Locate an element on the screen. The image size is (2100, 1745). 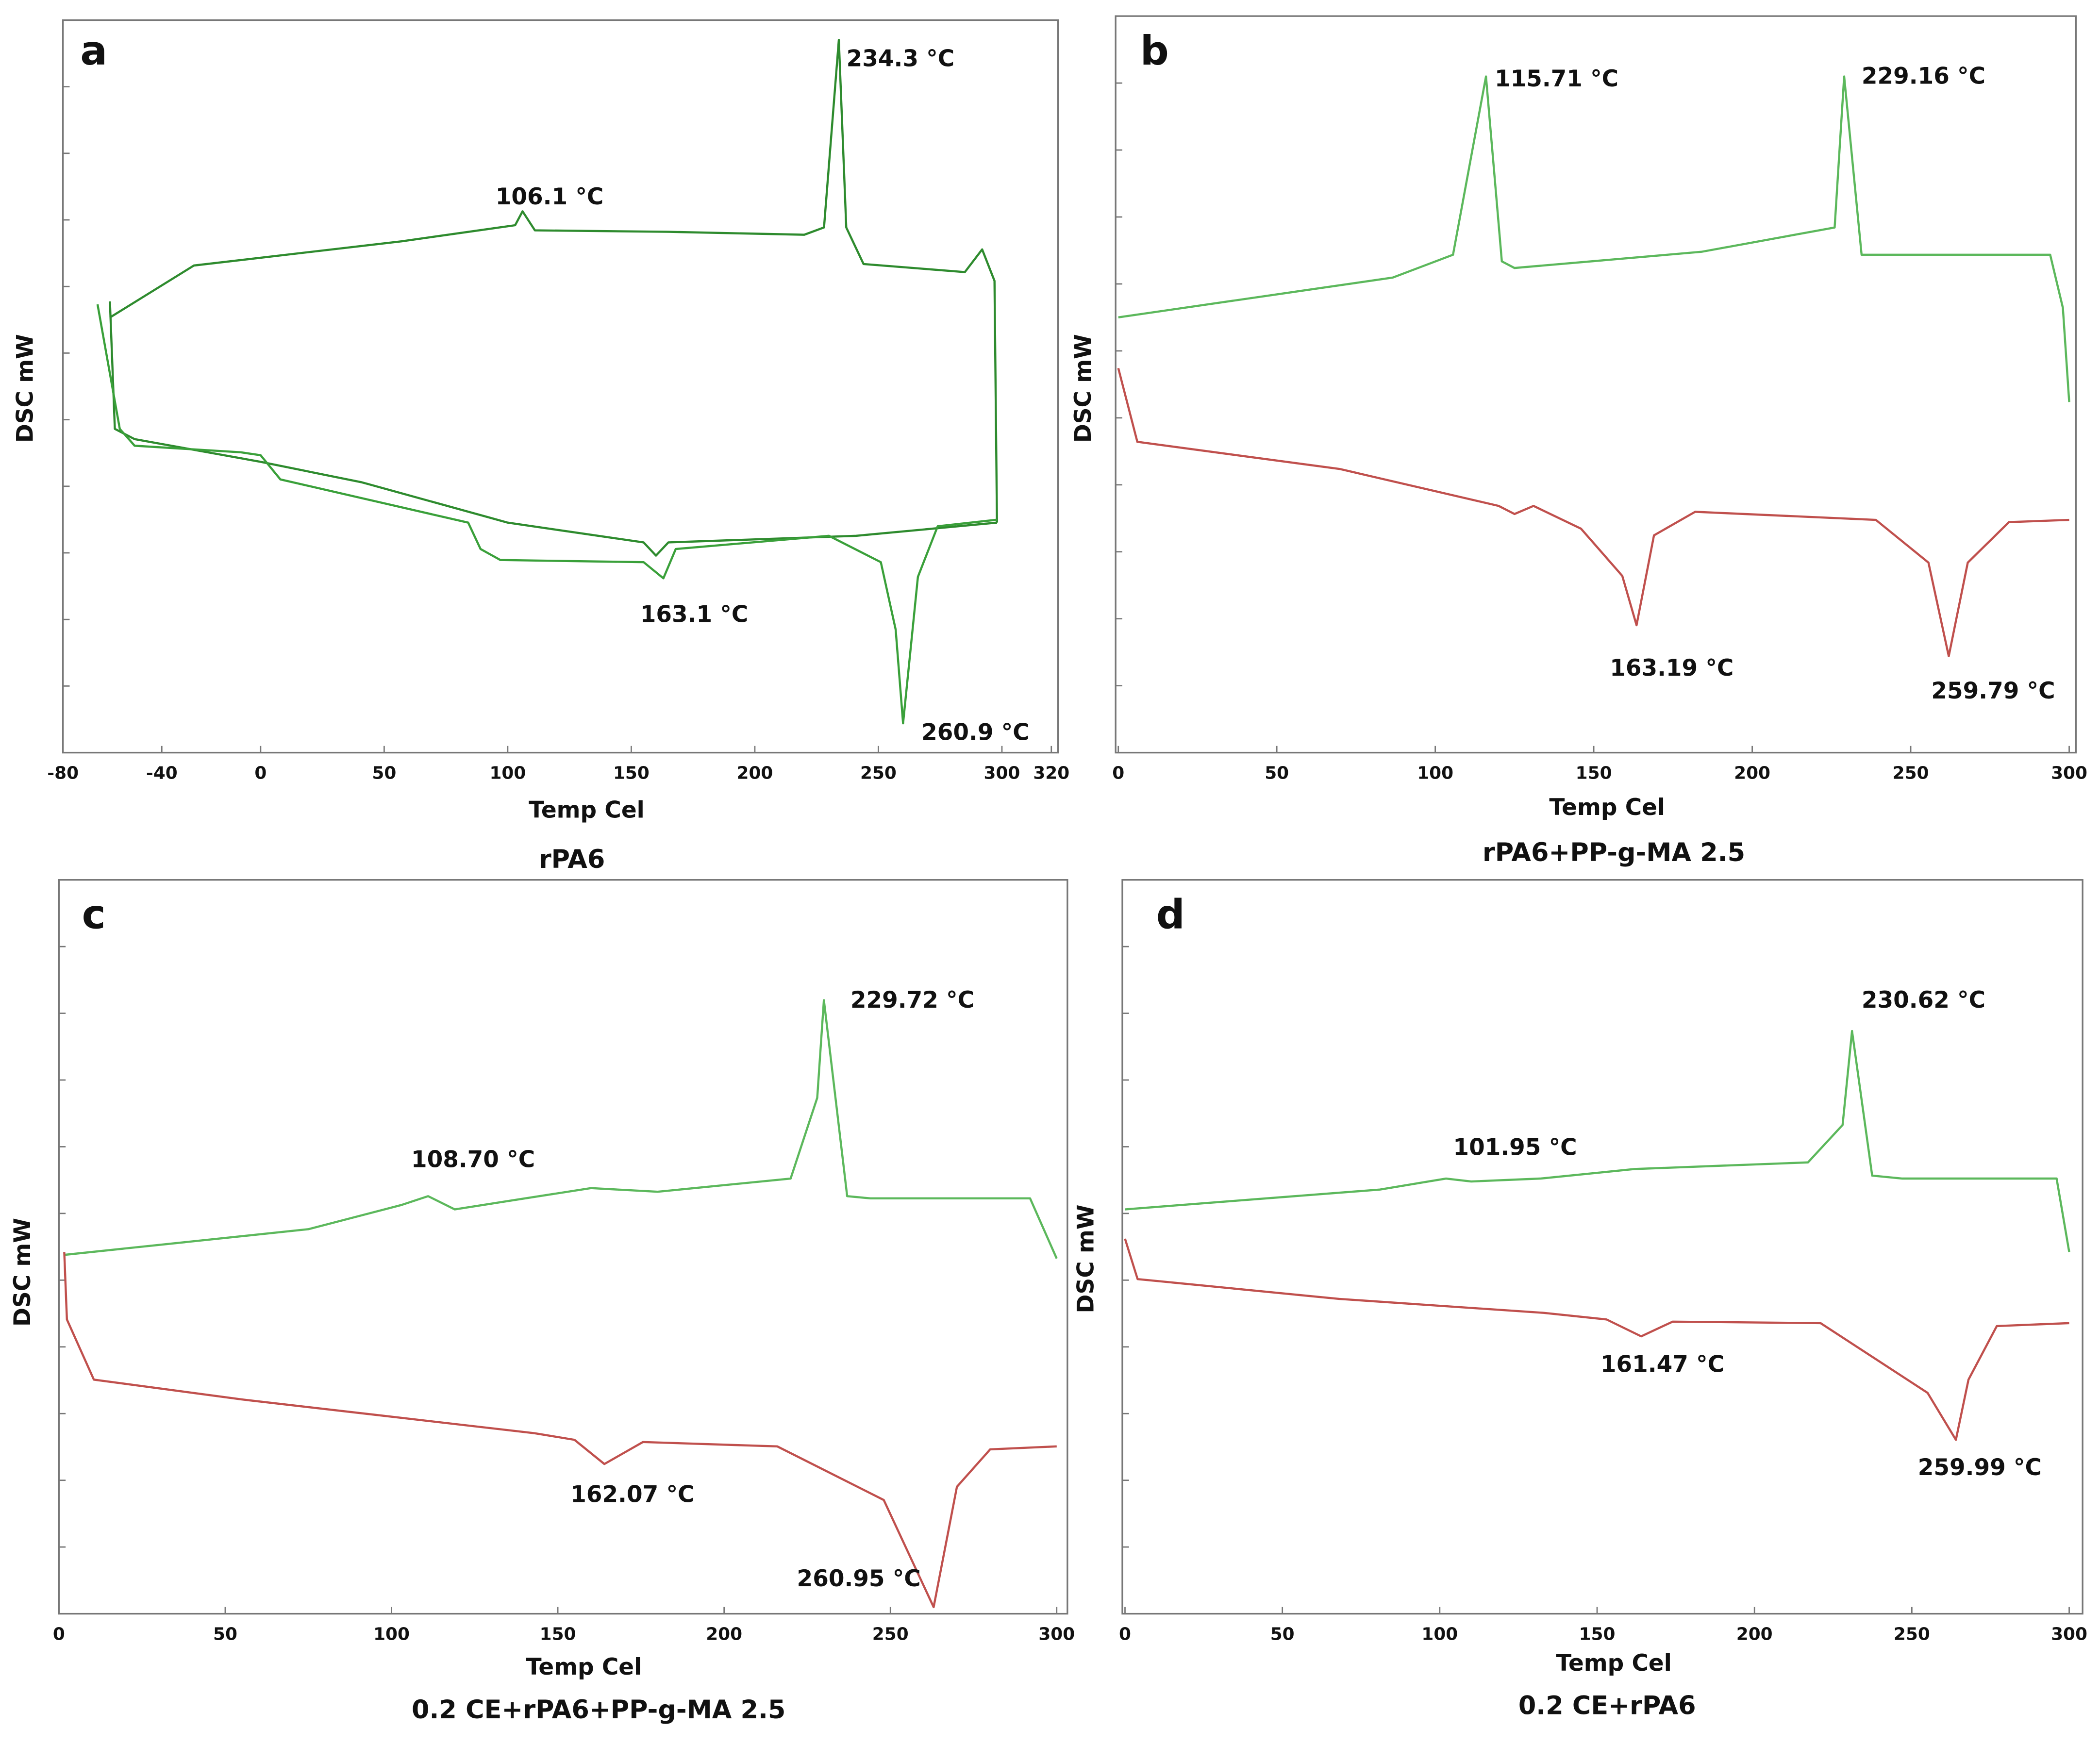
peak-annotation: 259.99 °C is located at coordinates (1980, 1467).